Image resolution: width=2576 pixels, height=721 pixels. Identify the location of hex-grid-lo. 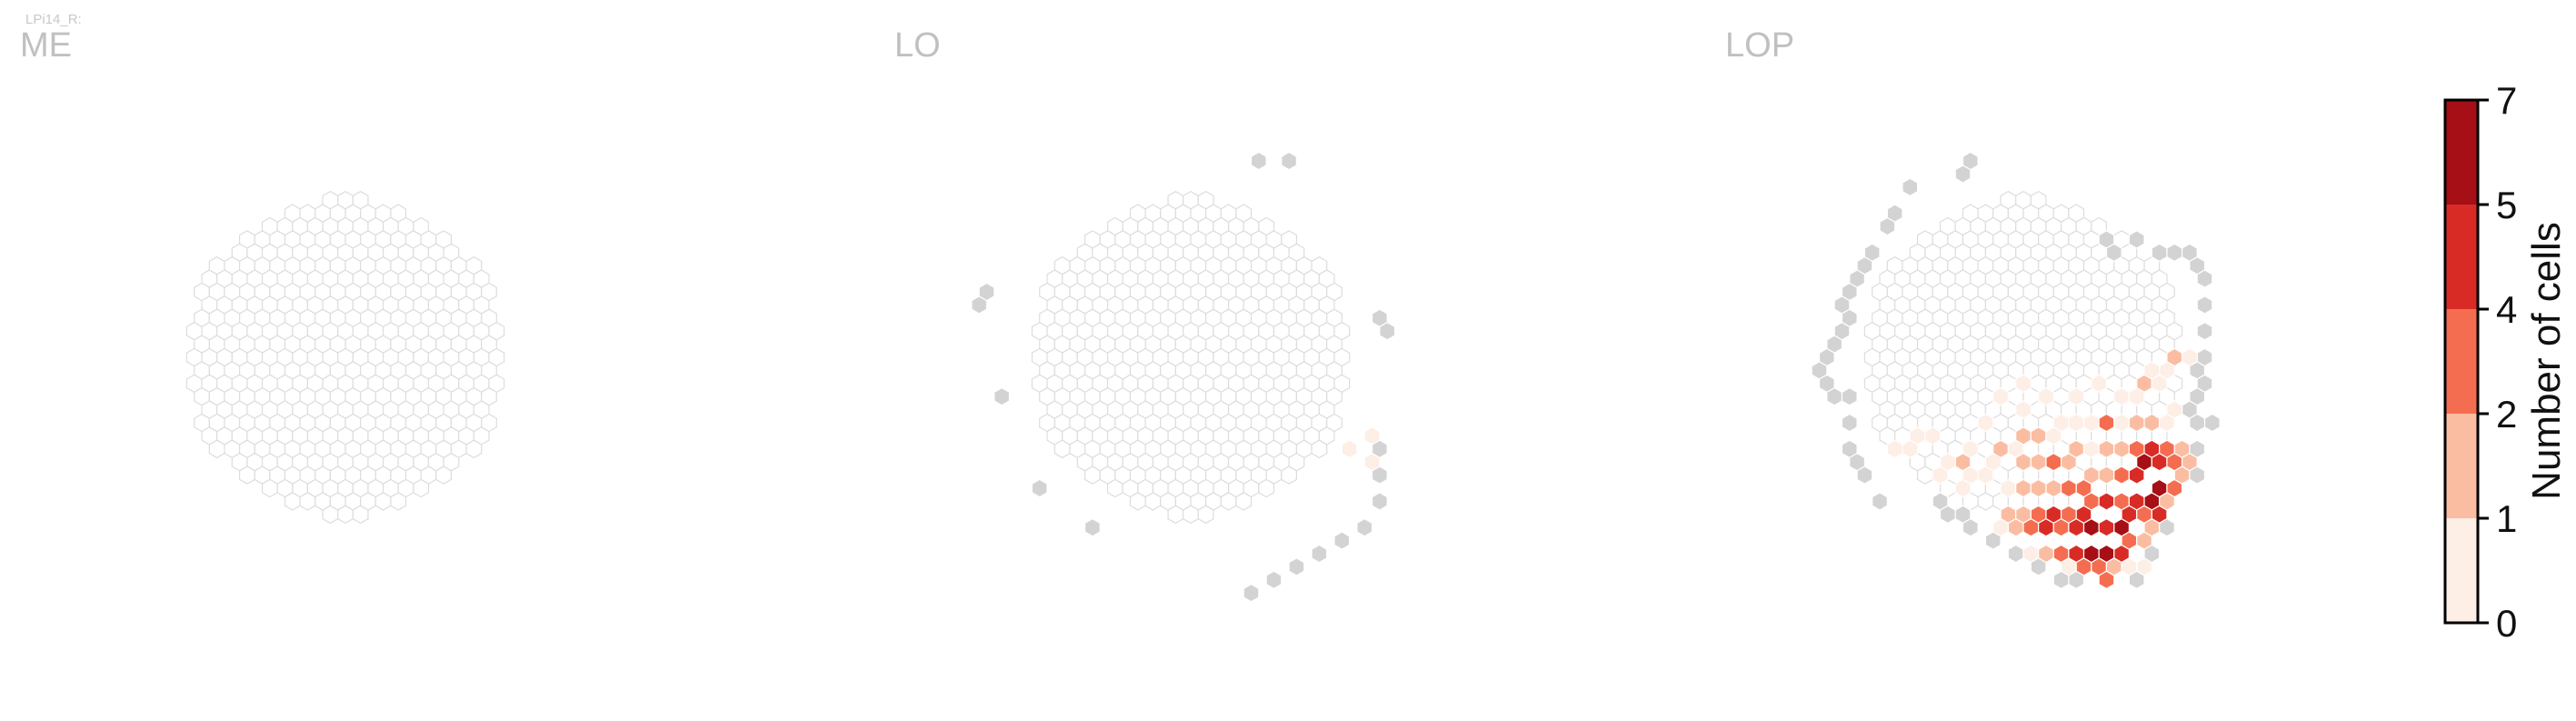
(1183, 377).